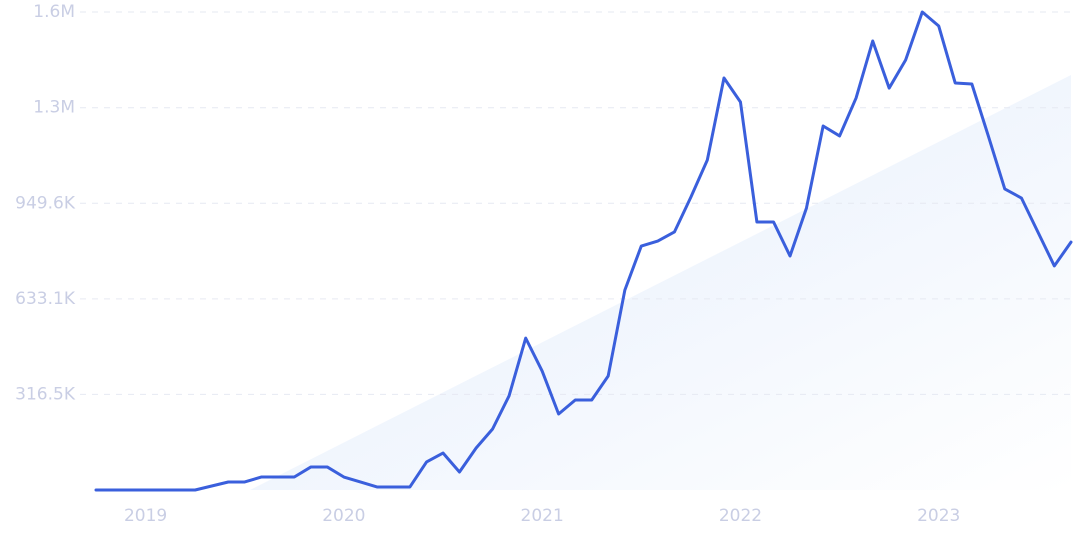 This screenshot has height=537, width=1075. Describe the element at coordinates (542, 516) in the screenshot. I see `x-tick-label: 2021` at that location.